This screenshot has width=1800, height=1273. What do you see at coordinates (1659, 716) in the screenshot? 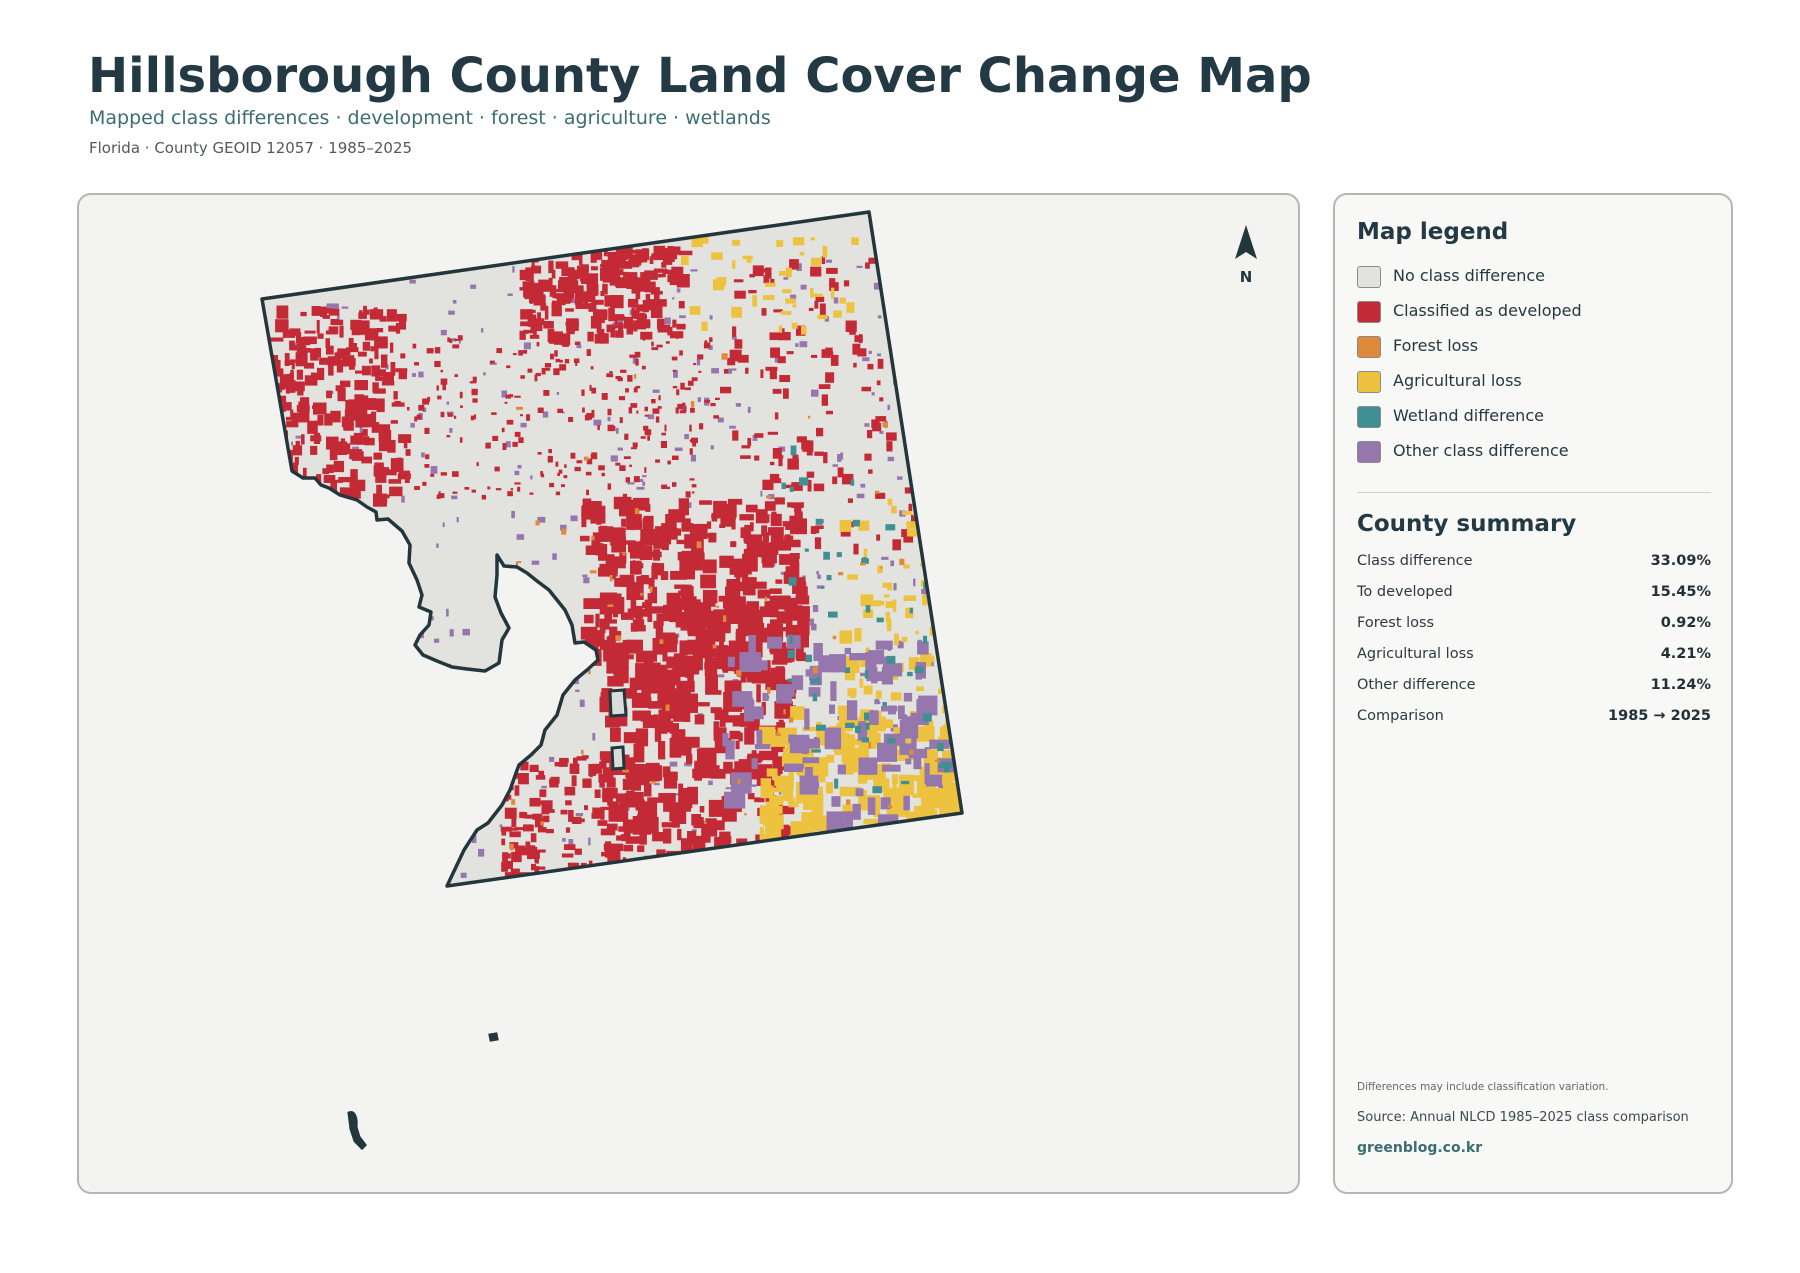
I see `stat-value: 1985 → 2025` at bounding box center [1659, 716].